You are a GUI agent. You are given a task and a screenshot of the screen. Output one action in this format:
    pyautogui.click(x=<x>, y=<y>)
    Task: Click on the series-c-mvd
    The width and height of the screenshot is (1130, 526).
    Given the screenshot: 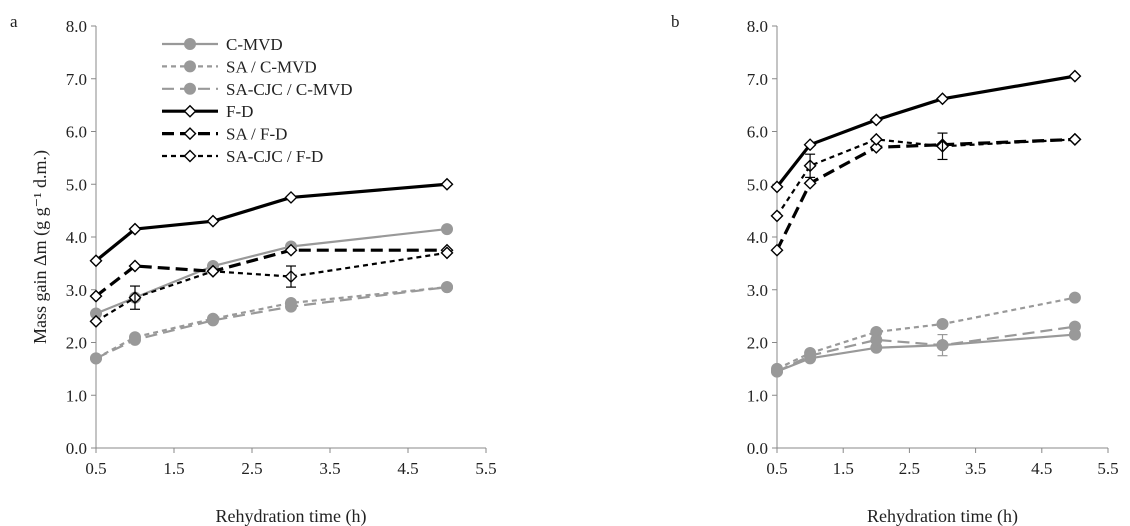 What is the action you would take?
    pyautogui.click(x=271, y=271)
    